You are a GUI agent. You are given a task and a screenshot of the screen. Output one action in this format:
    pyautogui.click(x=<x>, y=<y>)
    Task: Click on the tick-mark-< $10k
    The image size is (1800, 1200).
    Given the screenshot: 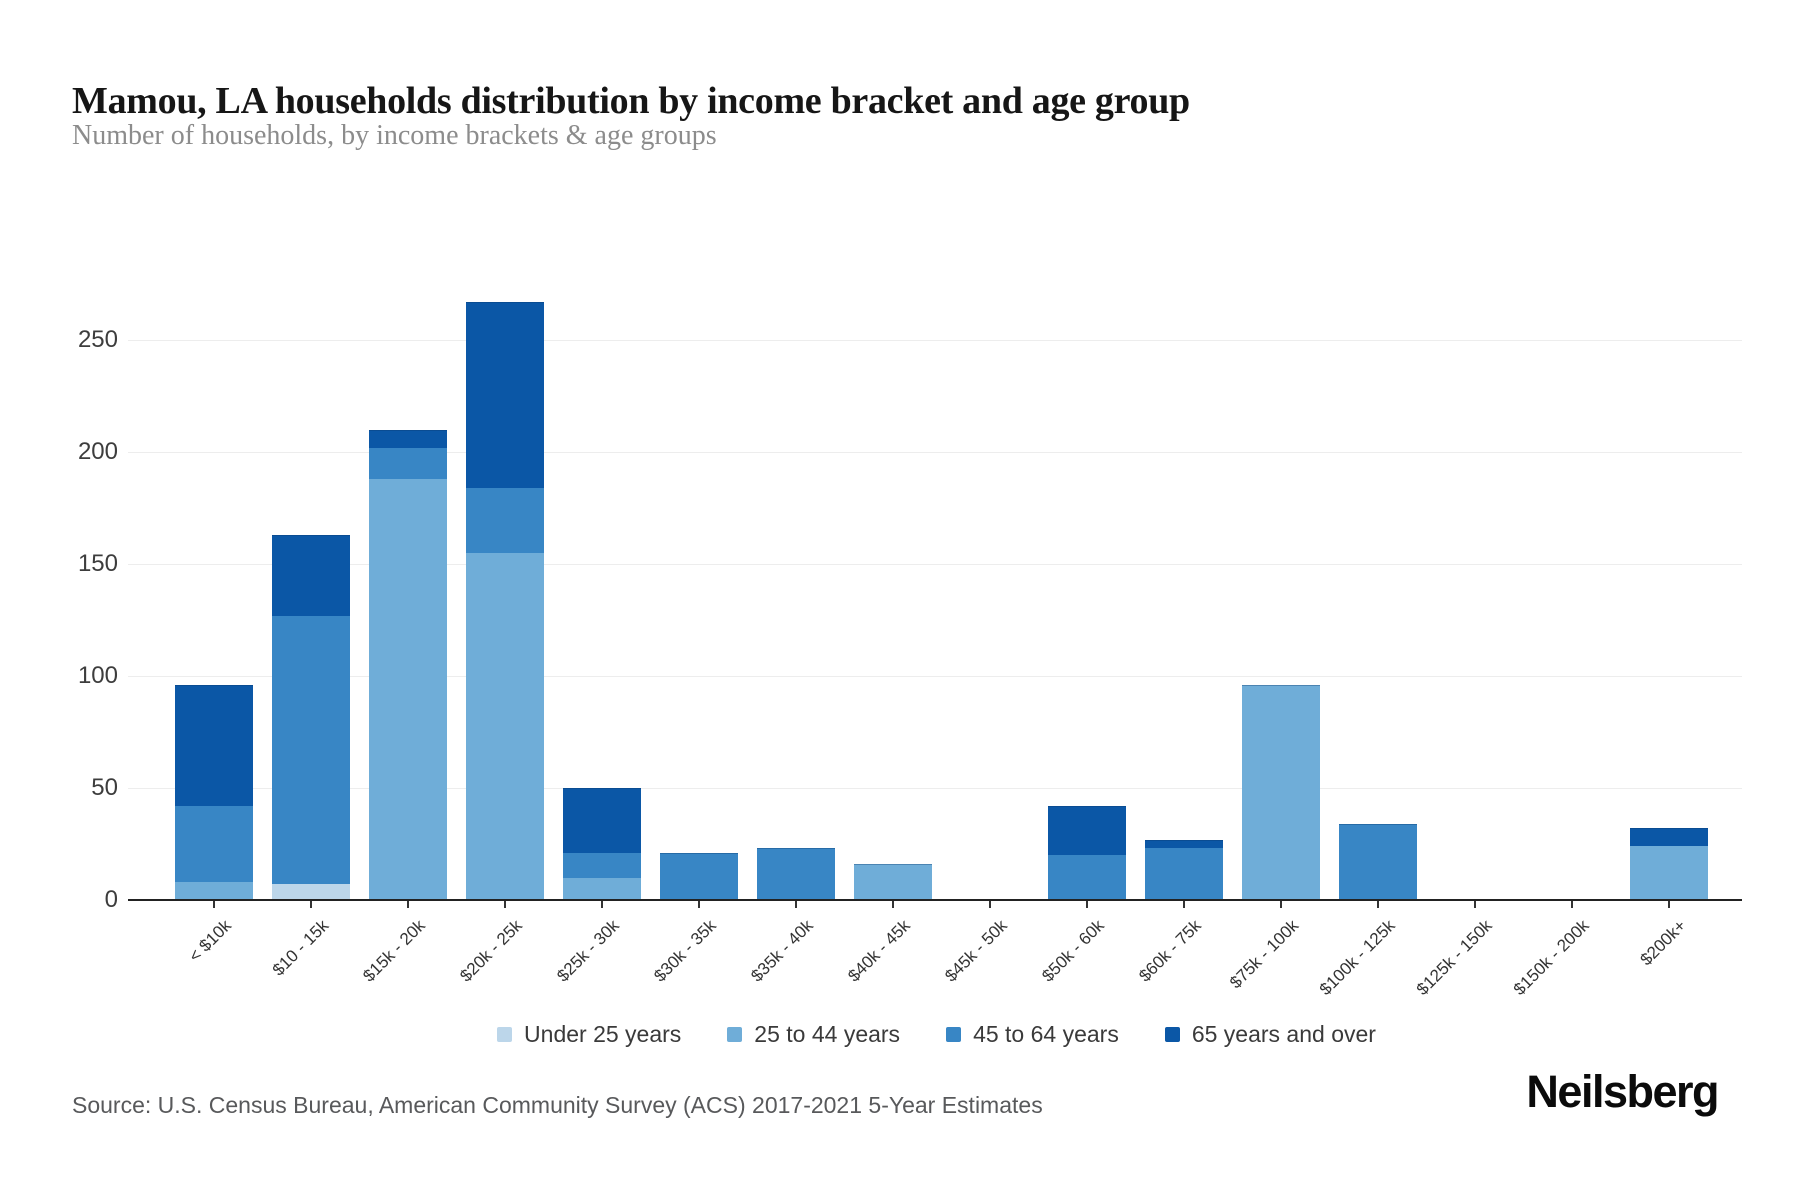 What is the action you would take?
    pyautogui.click(x=213, y=904)
    